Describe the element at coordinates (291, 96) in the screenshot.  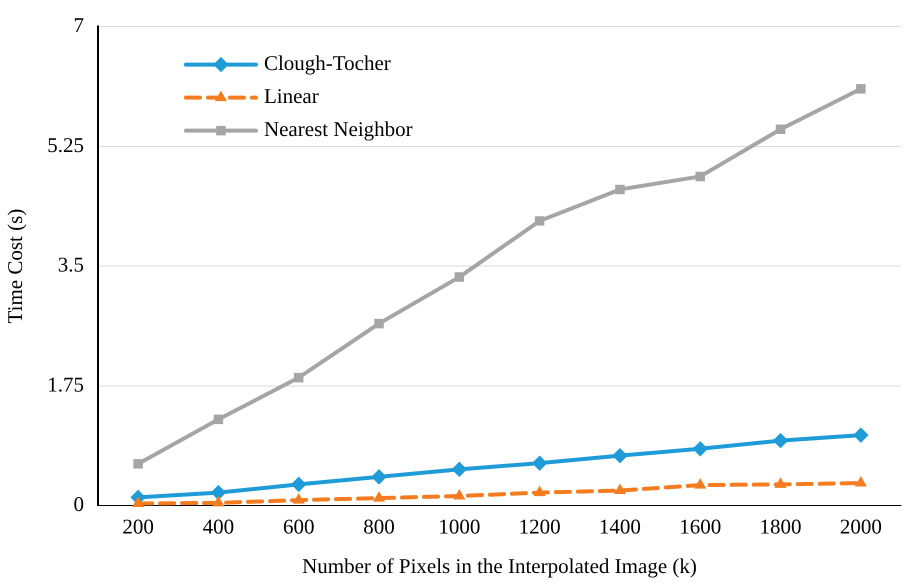
I see `legend-label: Linear` at that location.